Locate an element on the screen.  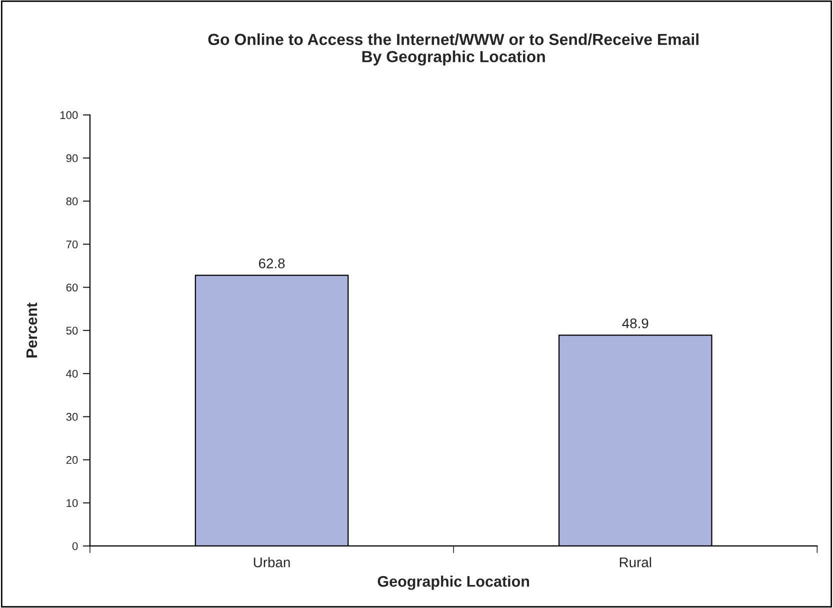
y-tick-label: 10 is located at coordinates (72, 503).